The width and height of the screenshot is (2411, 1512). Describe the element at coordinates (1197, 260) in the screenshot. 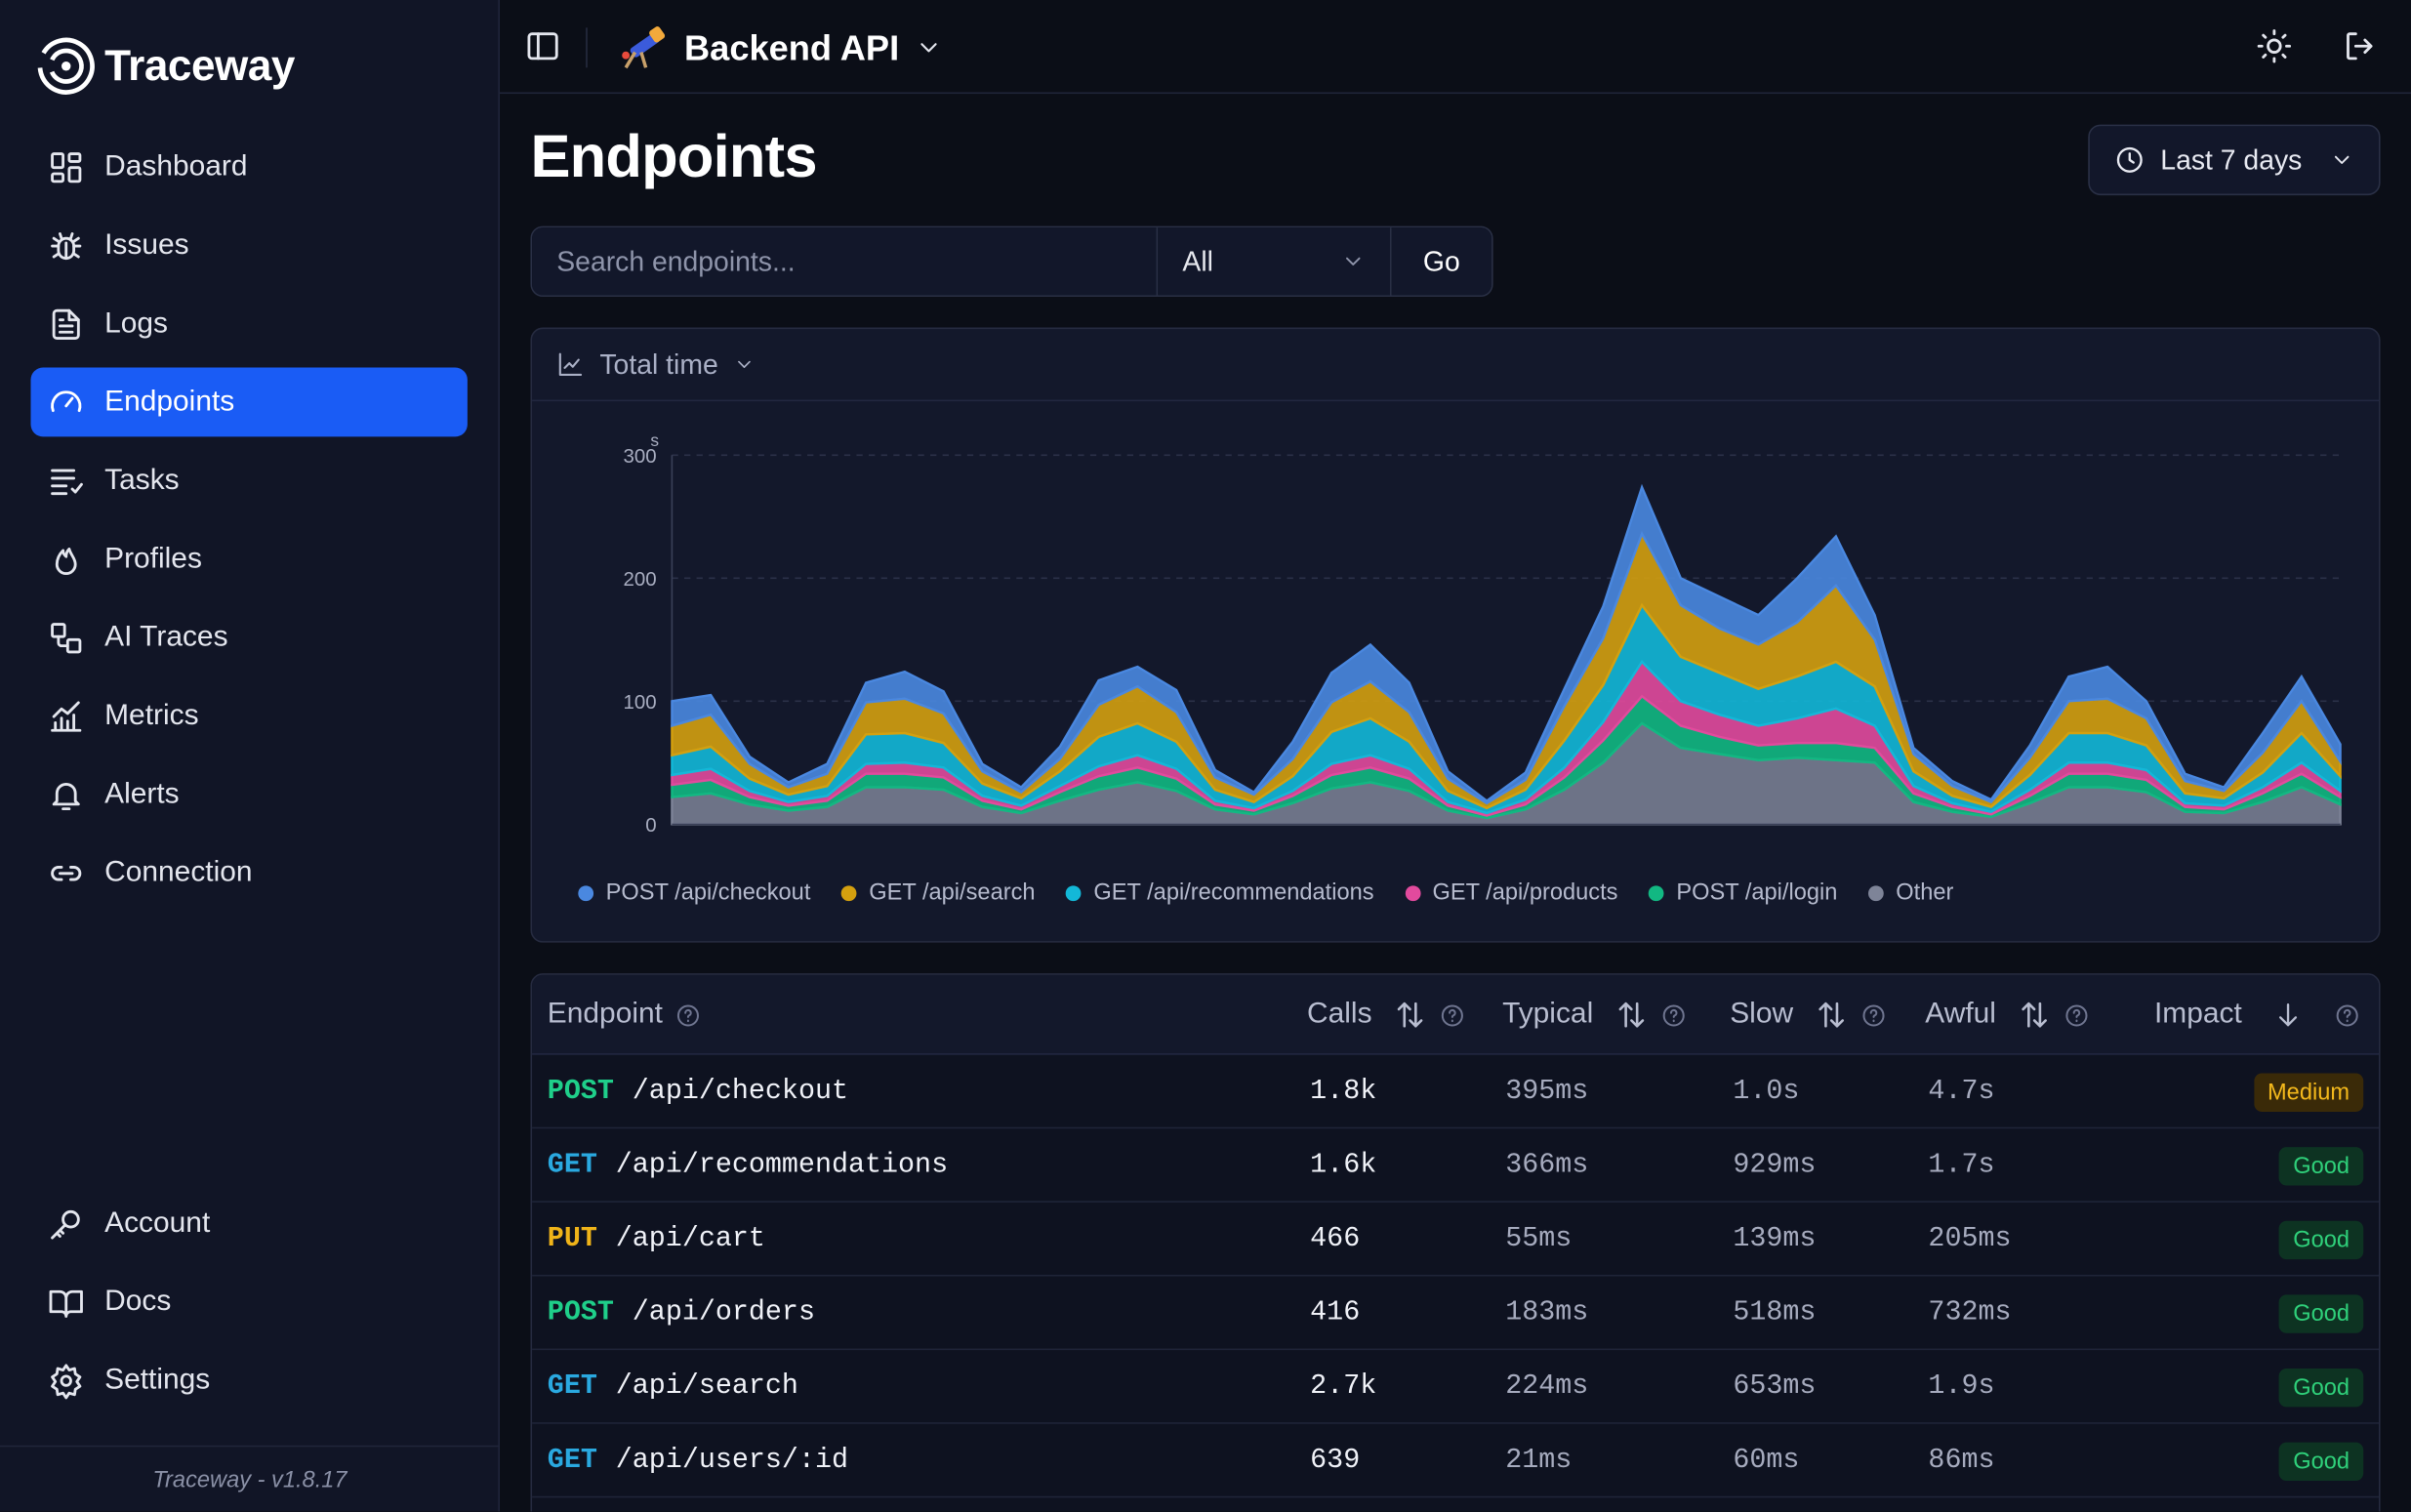

I see `filter-value: All` at that location.